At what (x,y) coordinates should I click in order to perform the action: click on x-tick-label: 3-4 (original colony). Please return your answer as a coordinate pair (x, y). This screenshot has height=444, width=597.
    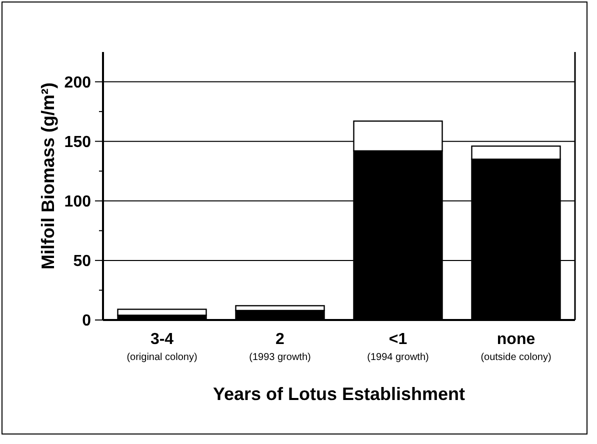
    Looking at the image, I should click on (162, 347).